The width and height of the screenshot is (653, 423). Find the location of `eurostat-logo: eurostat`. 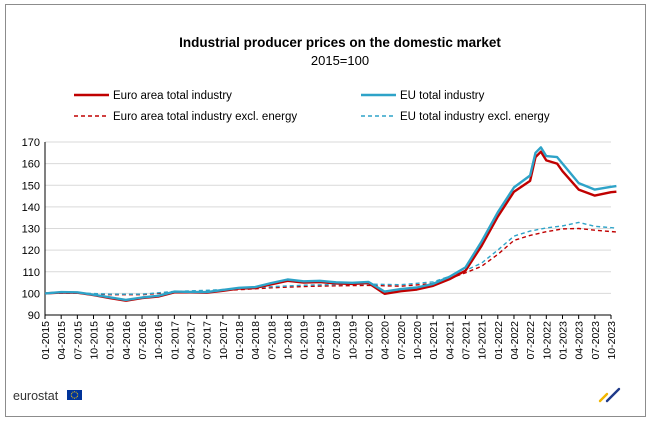

eurostat-logo: eurostat is located at coordinates (36, 396).